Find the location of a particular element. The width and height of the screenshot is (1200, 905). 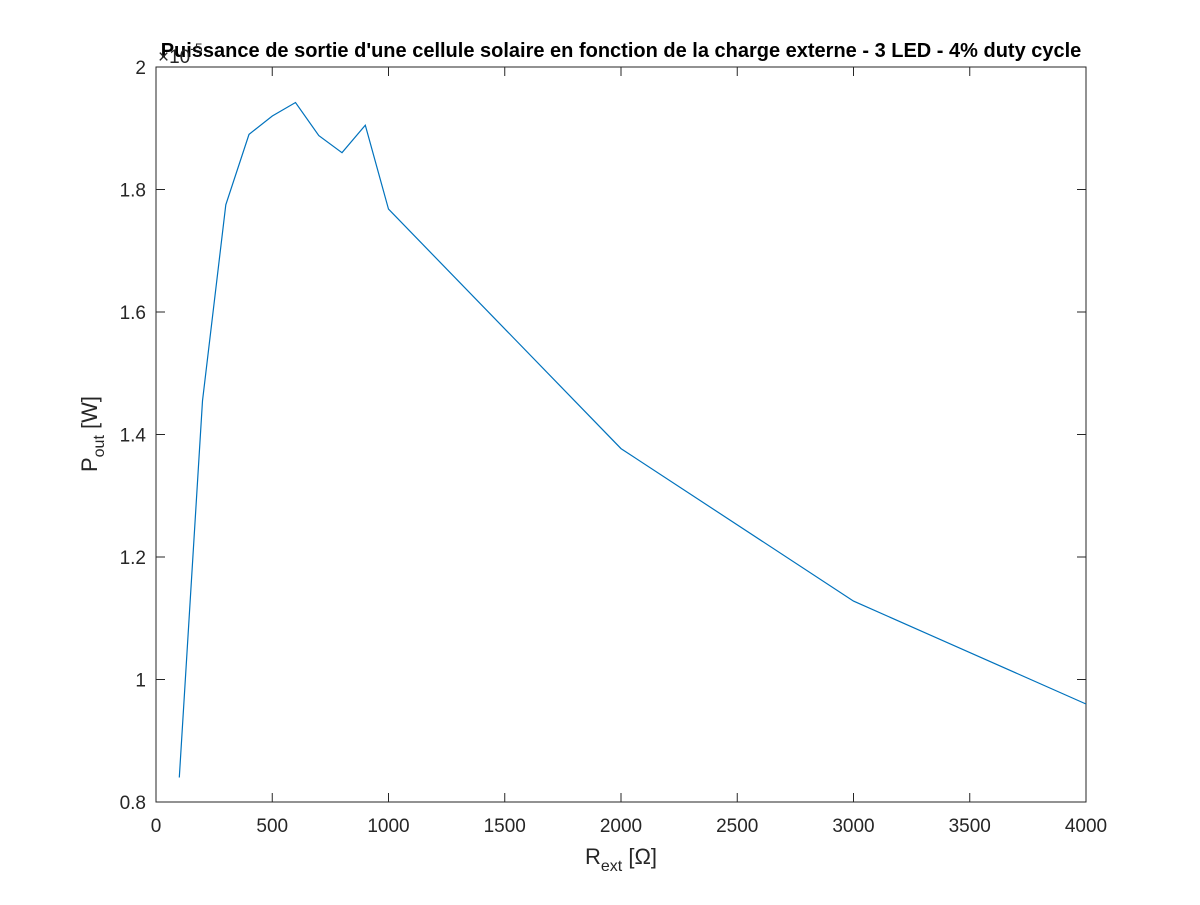

y-exponent-power: -5 is located at coordinates (196, 48).